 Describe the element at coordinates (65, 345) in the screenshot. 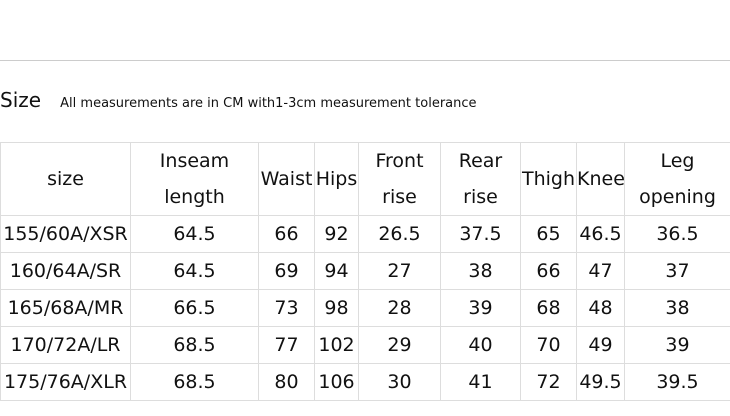

I see `table-cell: 170/72A/LR` at that location.